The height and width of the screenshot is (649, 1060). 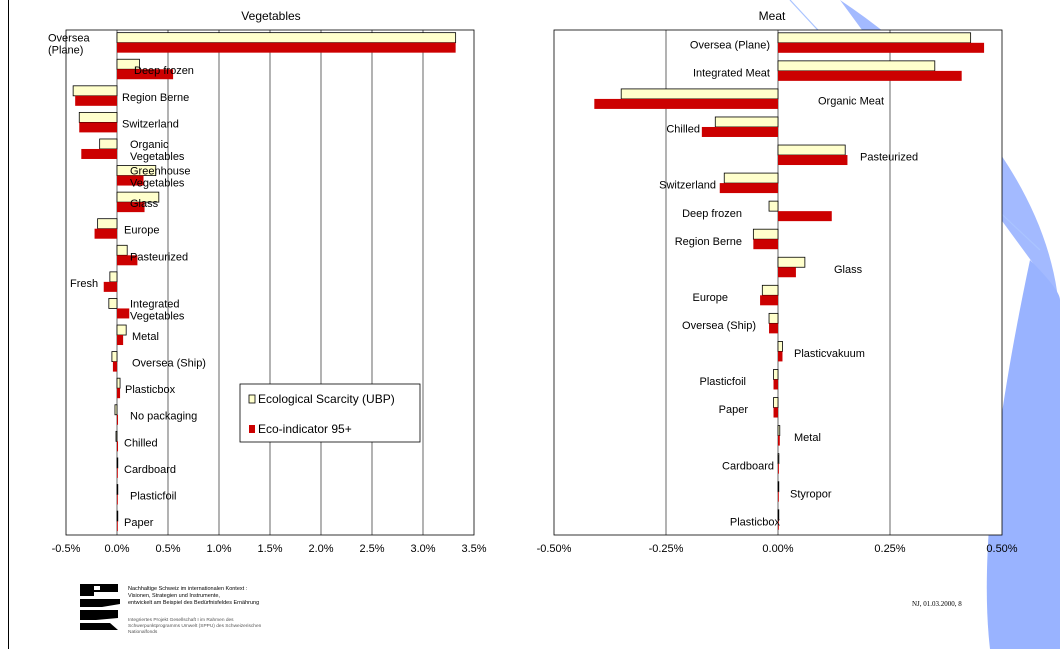 What do you see at coordinates (174, 596) in the screenshot?
I see `footer-line: Visionen, Strategien und Instrumente,` at bounding box center [174, 596].